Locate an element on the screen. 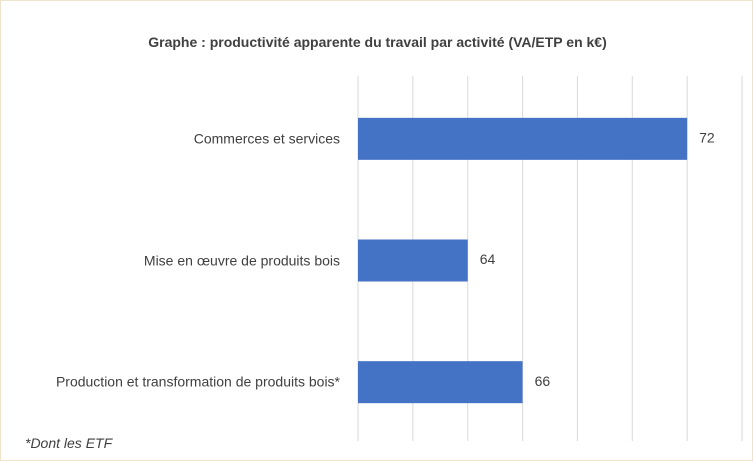 Image resolution: width=753 pixels, height=461 pixels. y-tick-label: Commerces et services is located at coordinates (266, 138).